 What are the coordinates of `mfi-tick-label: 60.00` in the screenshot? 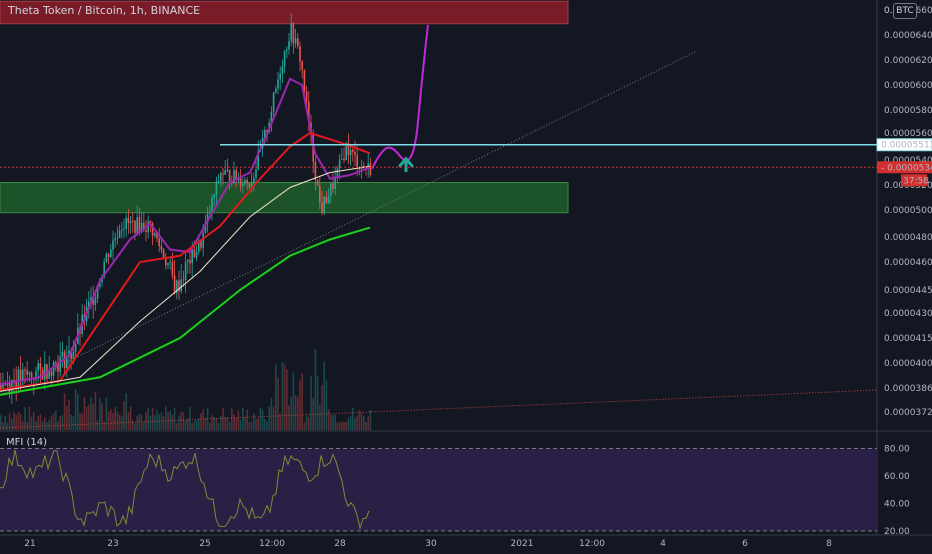 It's located at (897, 477).